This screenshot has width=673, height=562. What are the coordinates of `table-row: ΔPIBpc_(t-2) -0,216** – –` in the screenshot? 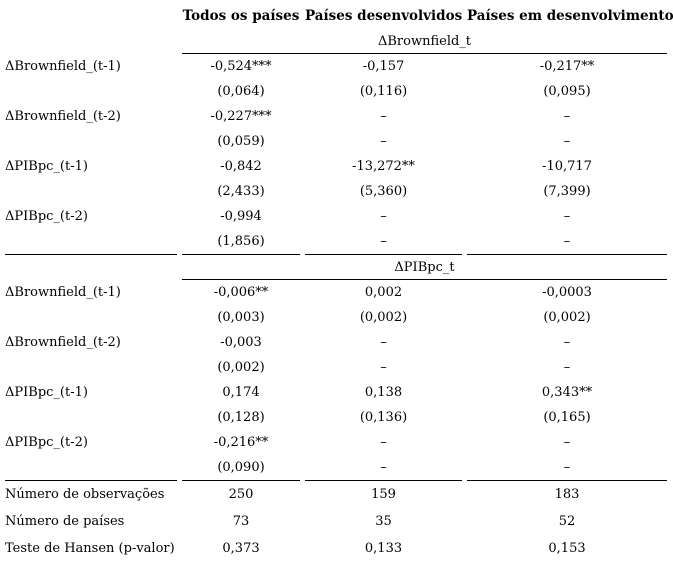 It's located at (336, 442).